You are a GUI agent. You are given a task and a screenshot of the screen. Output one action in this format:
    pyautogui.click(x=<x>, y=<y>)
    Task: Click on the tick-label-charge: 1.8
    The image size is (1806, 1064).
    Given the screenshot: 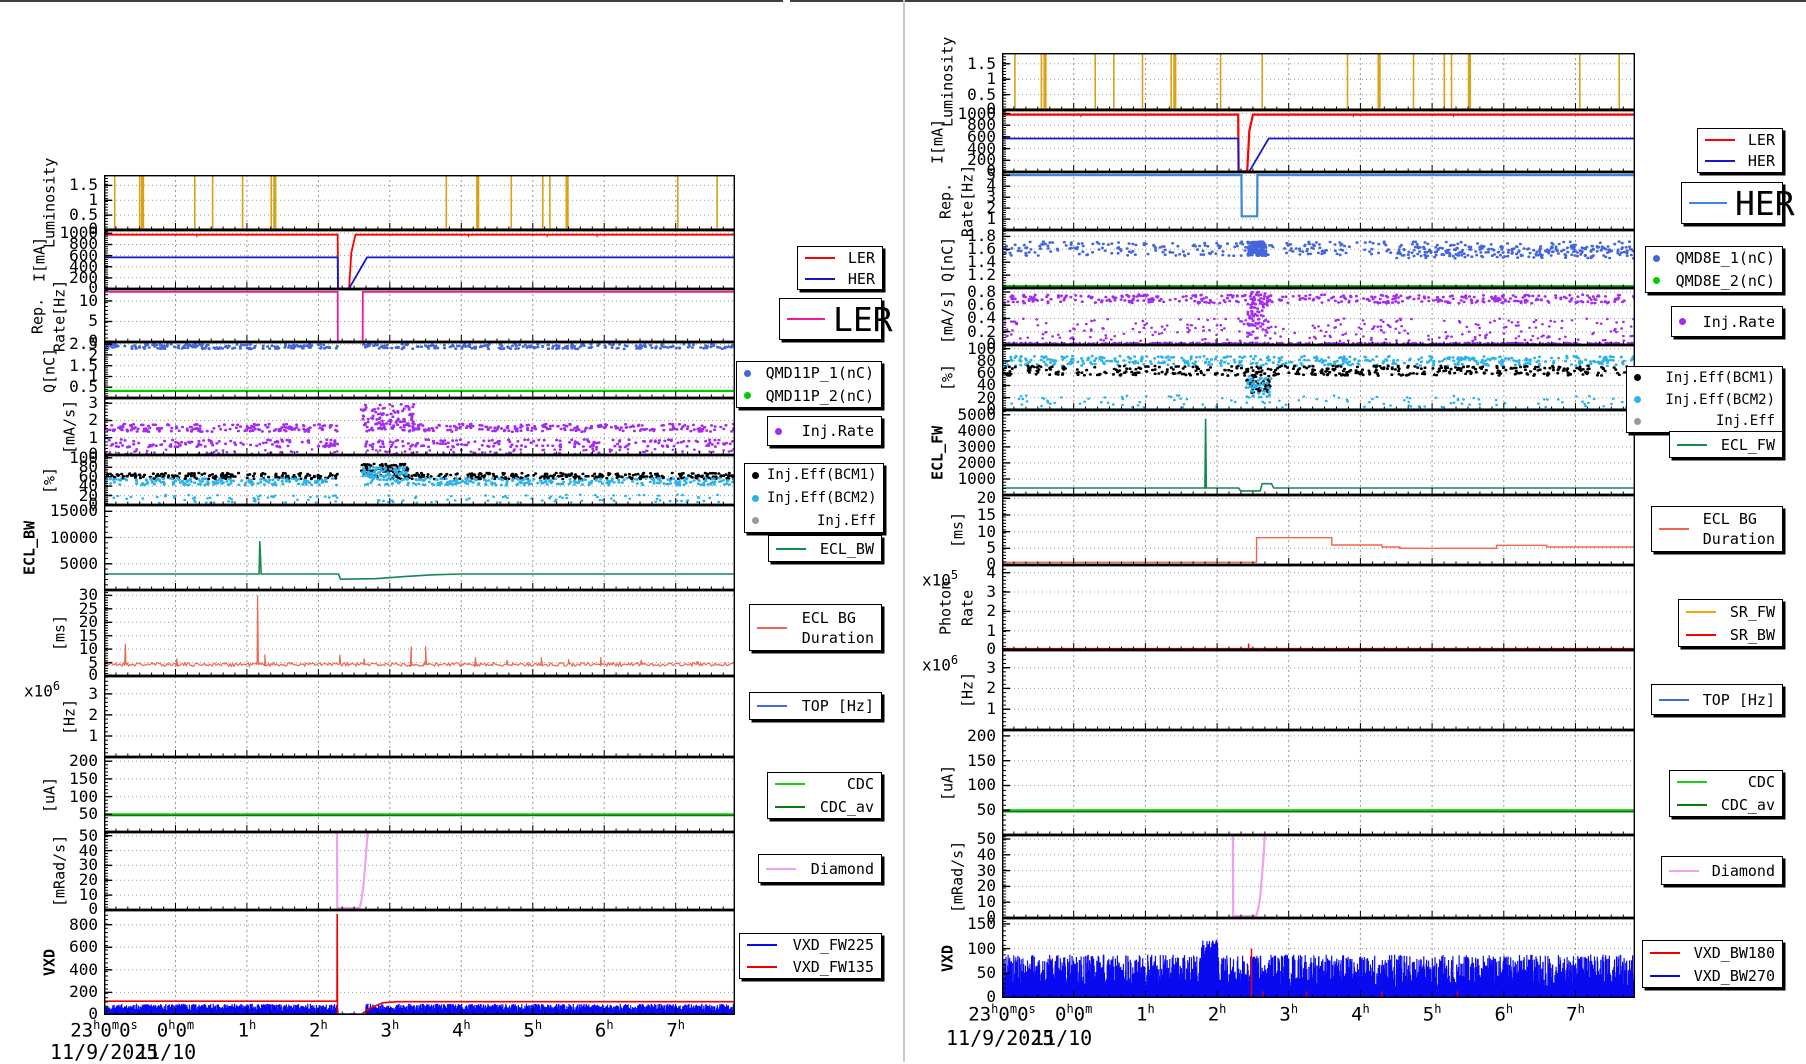 What is the action you would take?
    pyautogui.click(x=981, y=236)
    